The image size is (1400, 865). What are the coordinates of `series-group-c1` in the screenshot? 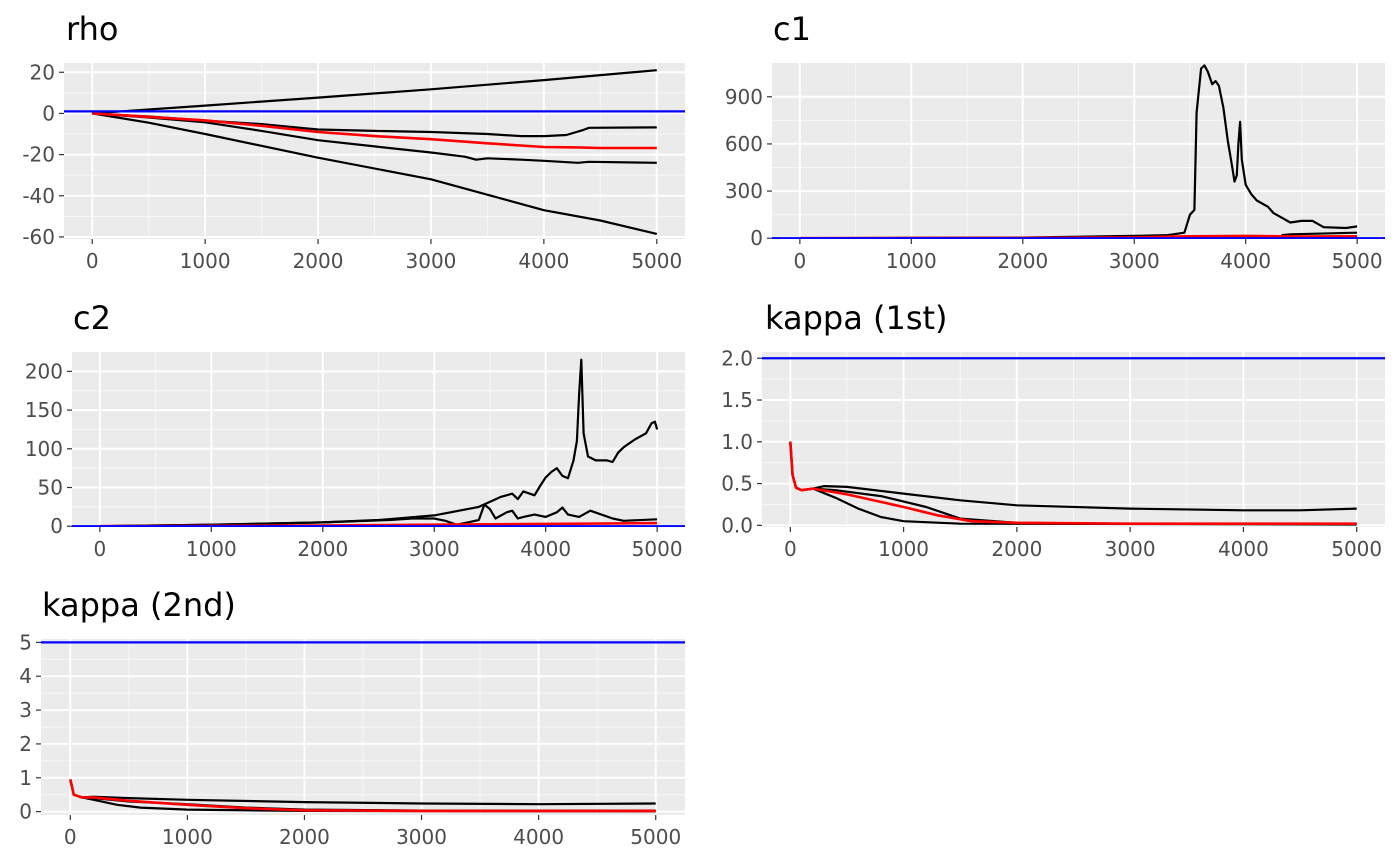 It's located at (1078, 151).